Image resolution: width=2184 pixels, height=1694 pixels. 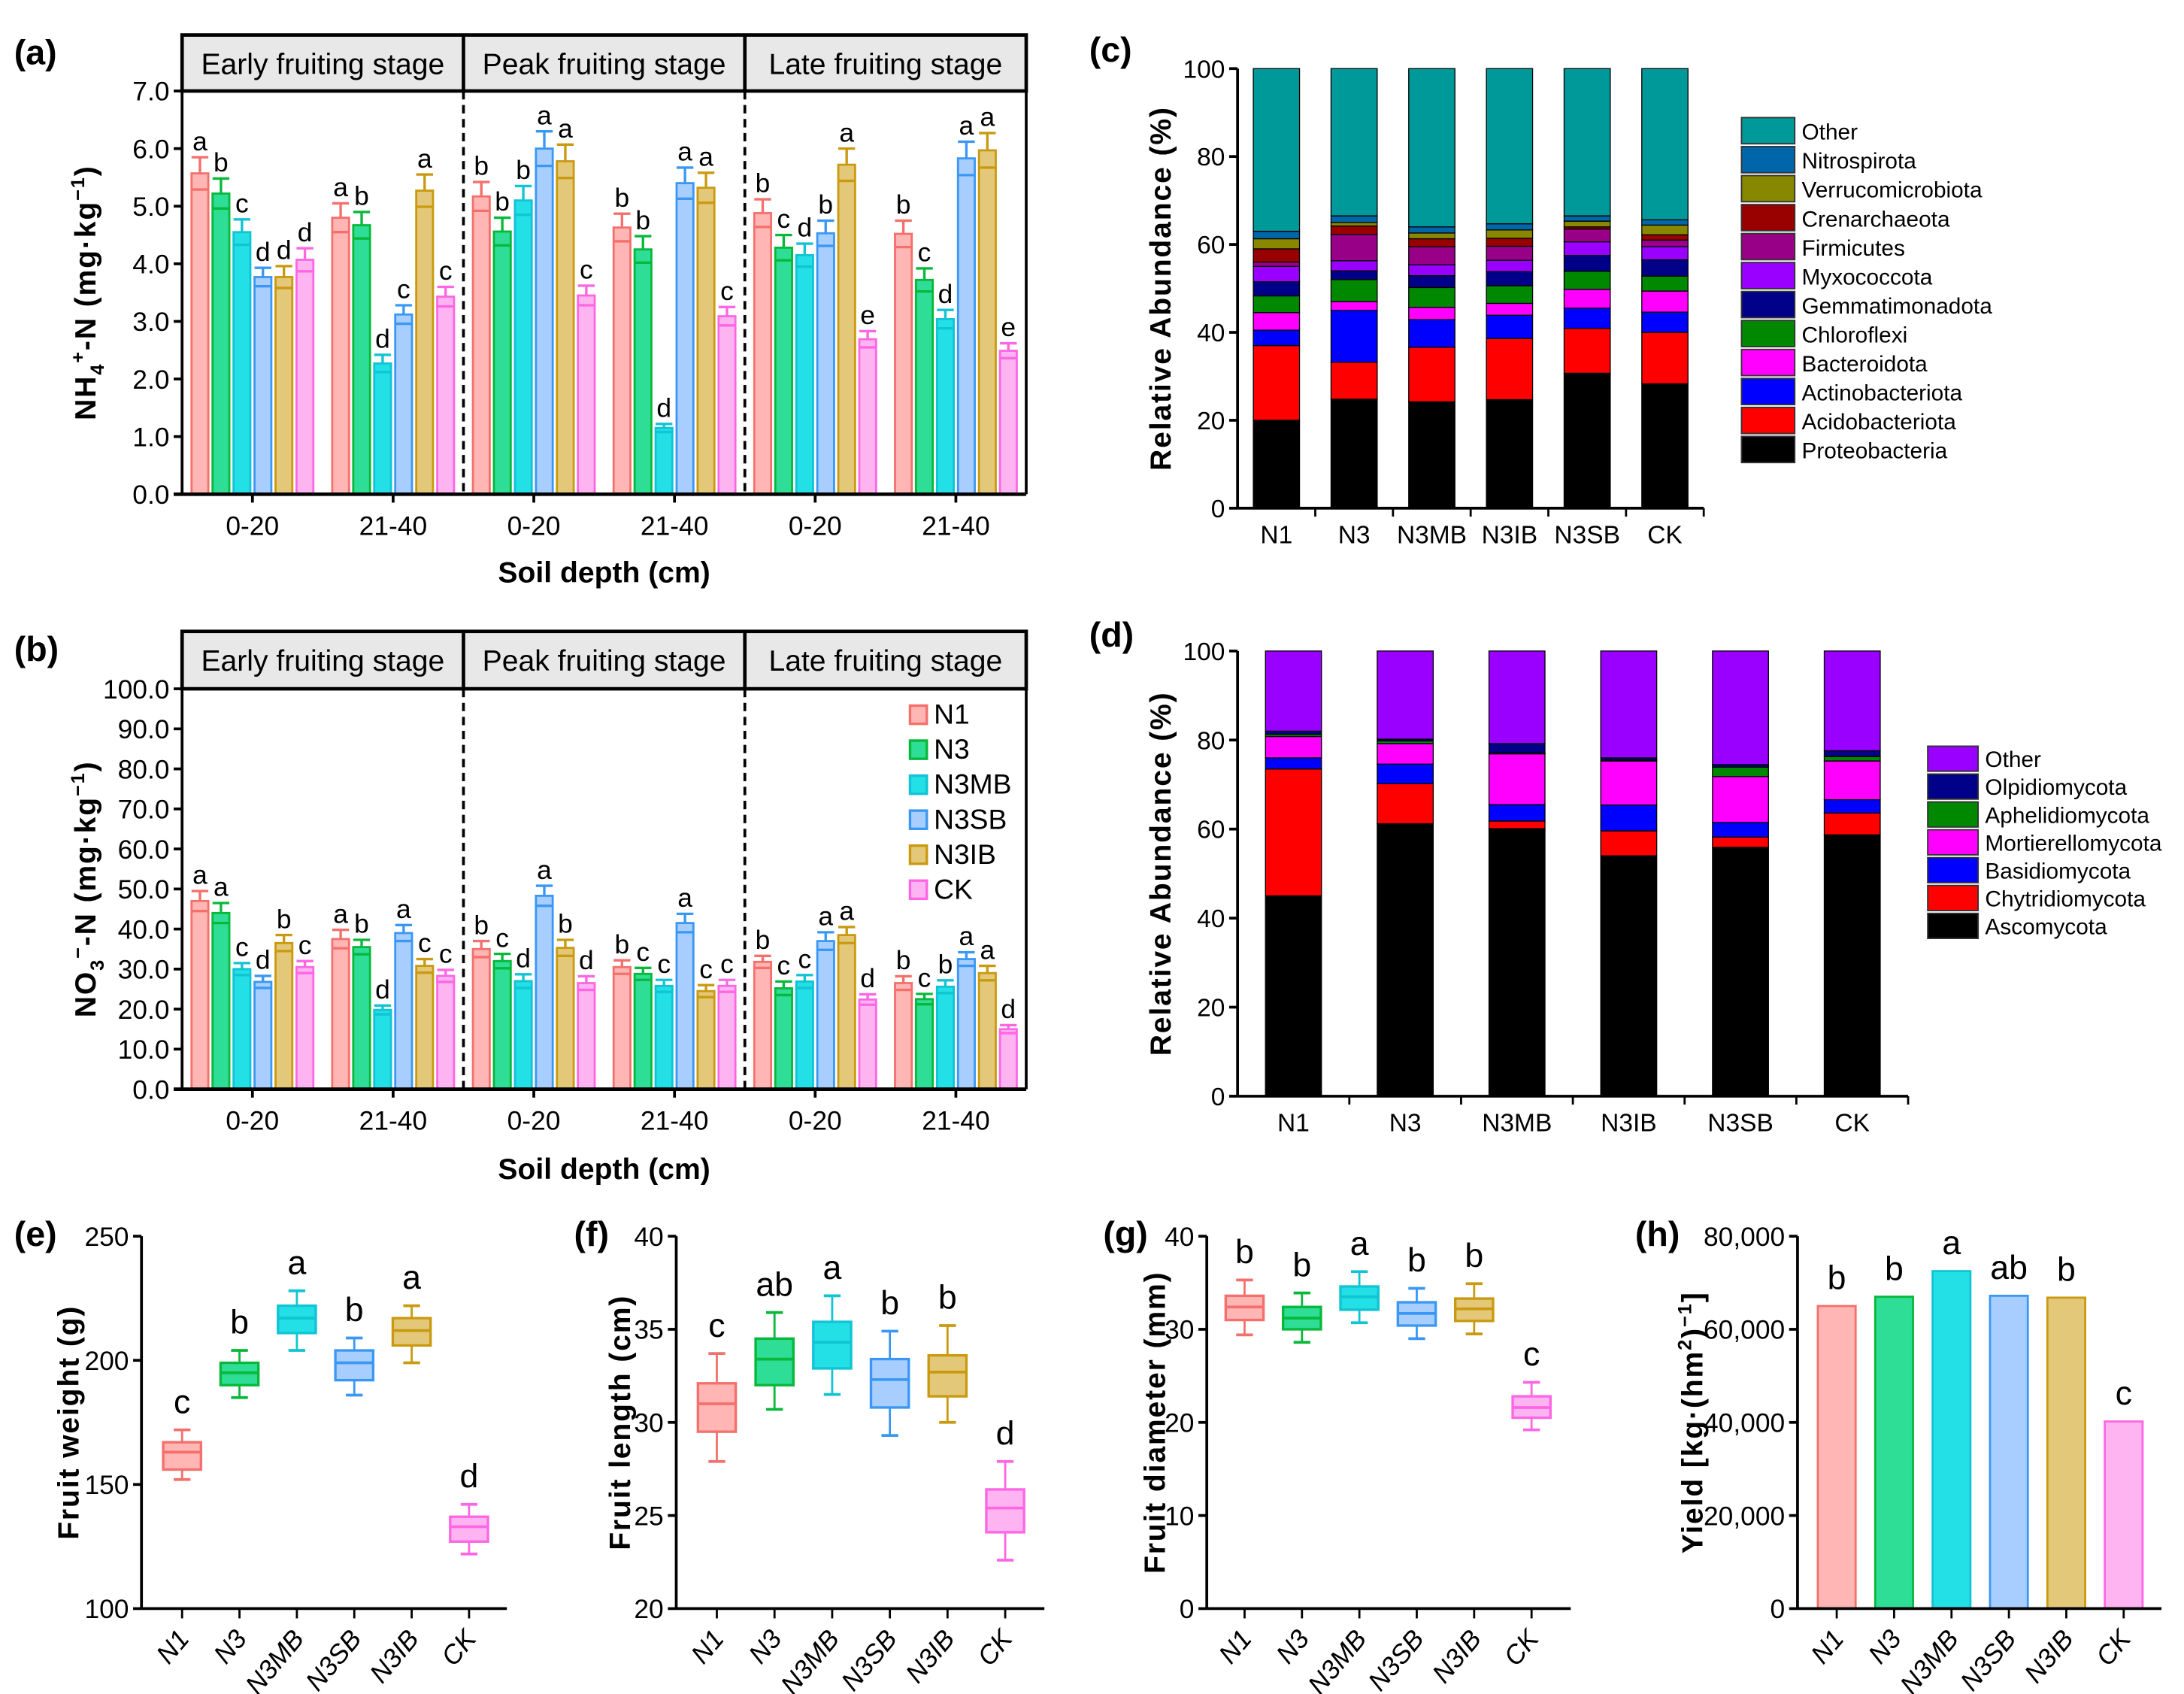 I want to click on legend-label: Crenarchaeota, so click(x=1876, y=219).